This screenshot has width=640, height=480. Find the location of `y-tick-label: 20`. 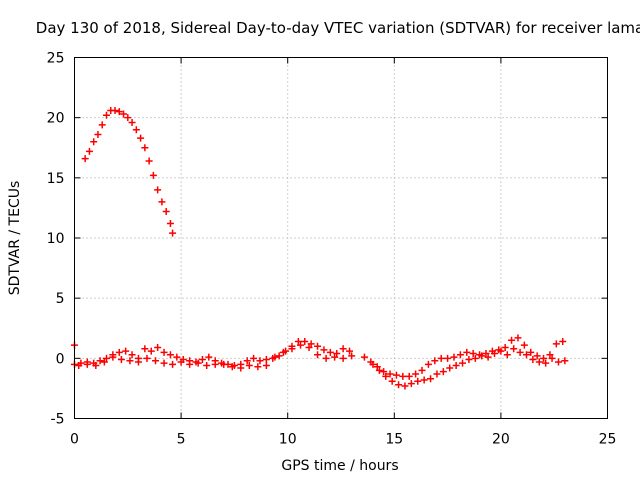

y-tick-label: 20 is located at coordinates (56, 119).